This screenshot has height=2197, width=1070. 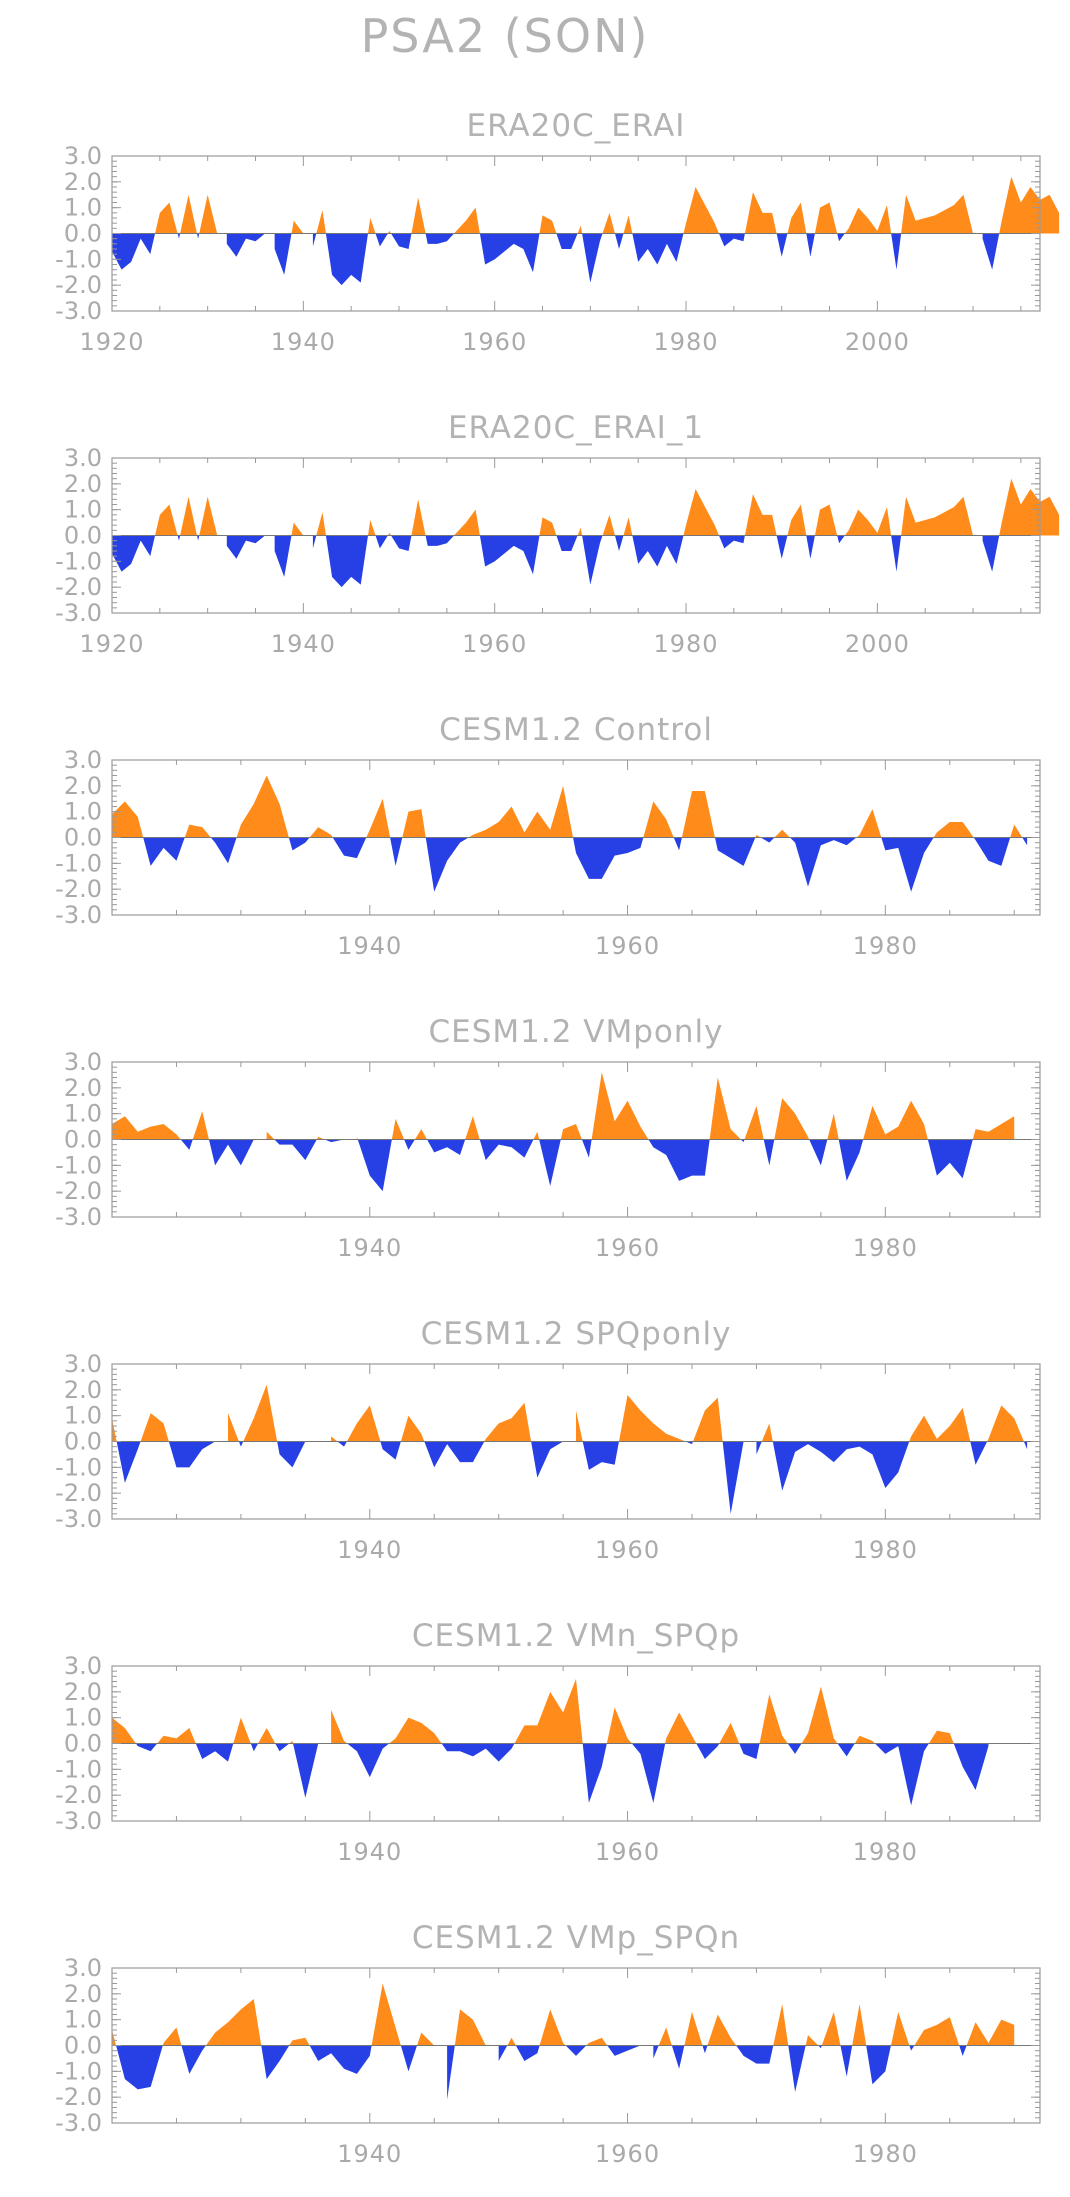 I want to click on panel-title: ERA20C_ERAI_1, so click(x=576, y=428).